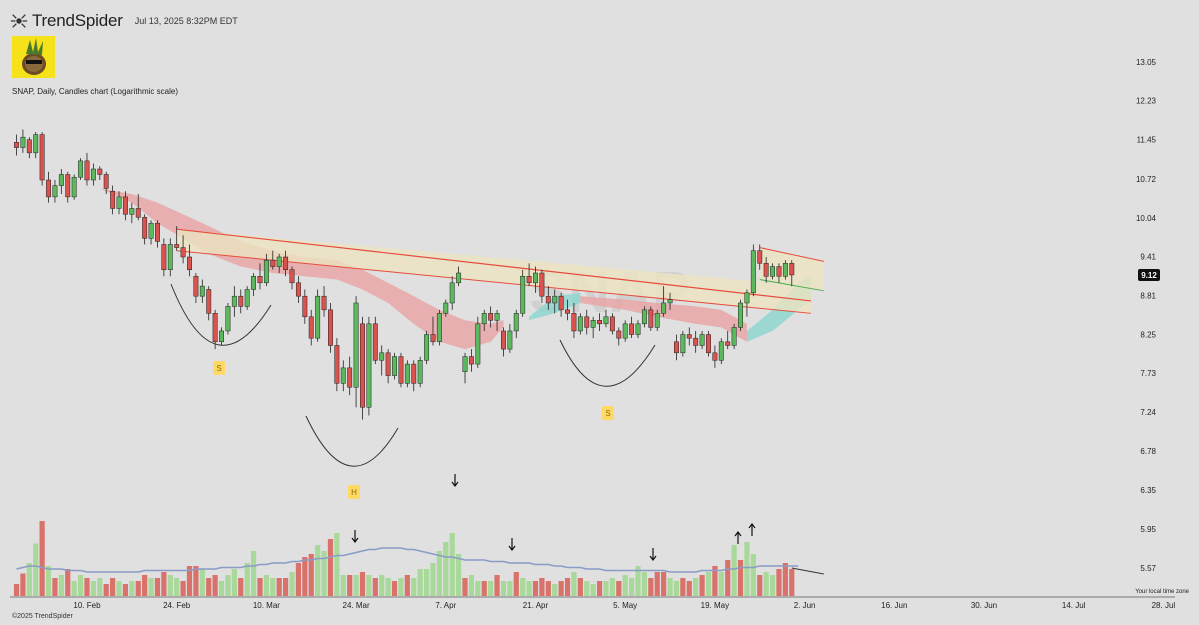 Image resolution: width=1199 pixels, height=625 pixels. What do you see at coordinates (494, 282) in the screenshot?
I see `neckline-lower-line` at bounding box center [494, 282].